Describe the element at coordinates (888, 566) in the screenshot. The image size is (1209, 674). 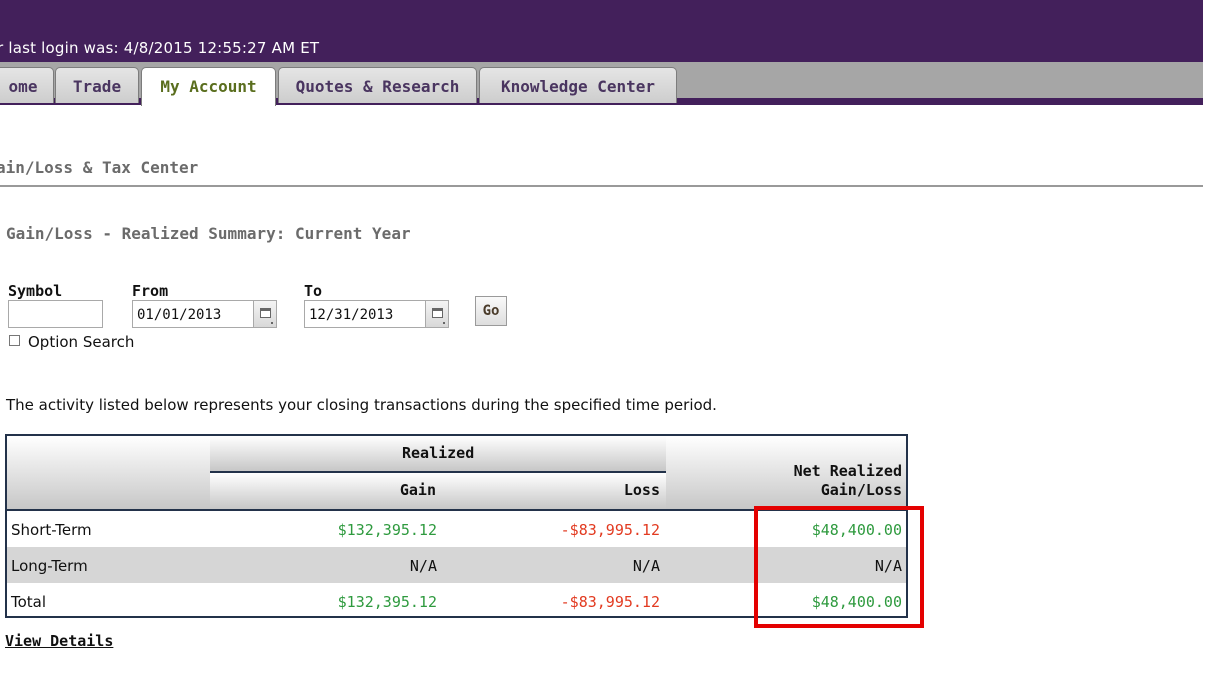
I see `row-net: N/A` at that location.